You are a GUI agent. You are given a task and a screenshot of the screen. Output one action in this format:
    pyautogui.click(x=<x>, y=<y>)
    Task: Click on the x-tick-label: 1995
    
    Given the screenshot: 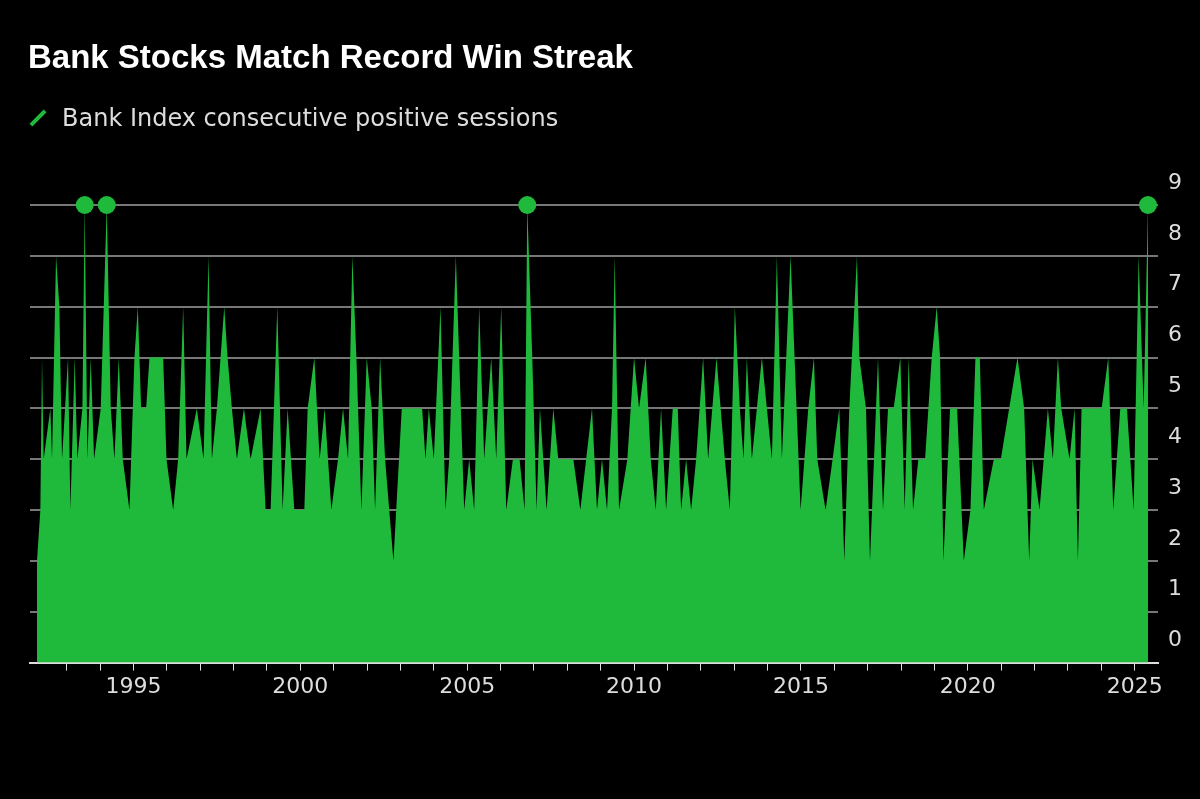 What is the action you would take?
    pyautogui.click(x=133, y=685)
    